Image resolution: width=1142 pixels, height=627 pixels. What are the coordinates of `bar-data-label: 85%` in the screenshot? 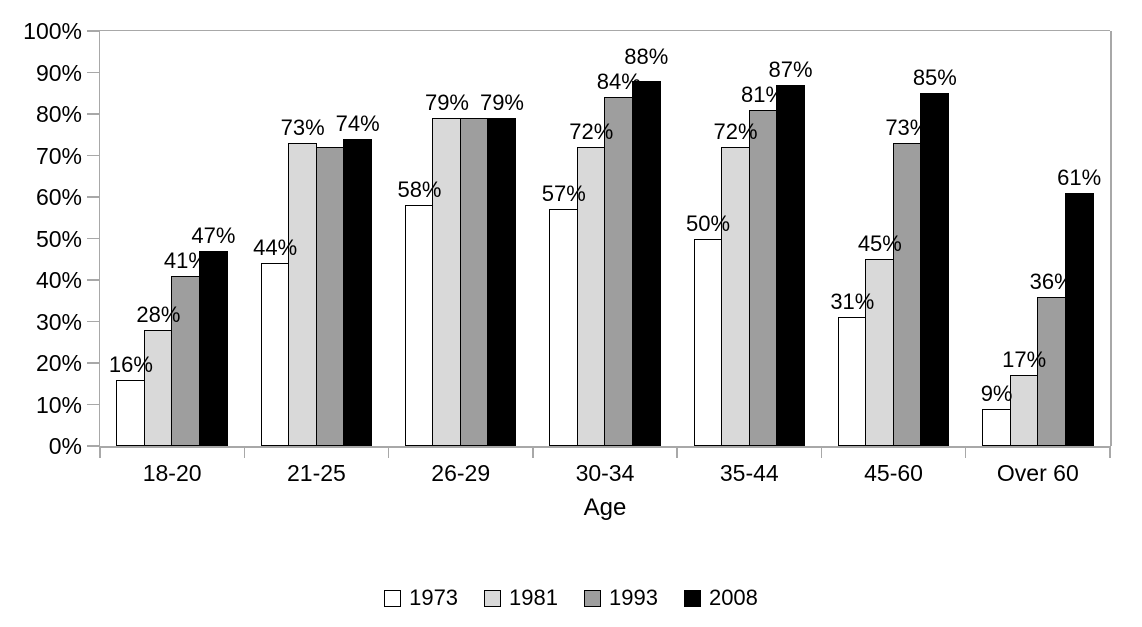 It's located at (934, 78).